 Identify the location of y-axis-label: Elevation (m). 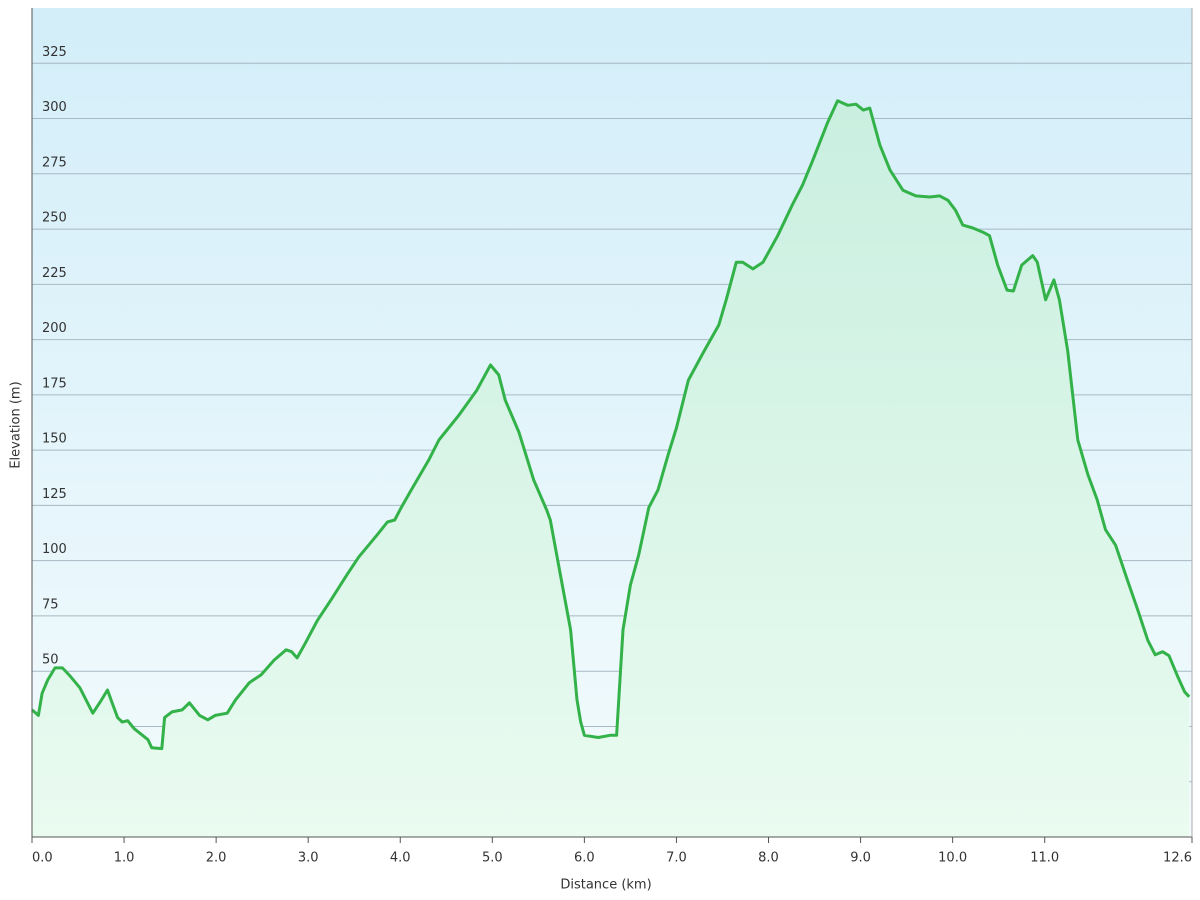
(16, 424).